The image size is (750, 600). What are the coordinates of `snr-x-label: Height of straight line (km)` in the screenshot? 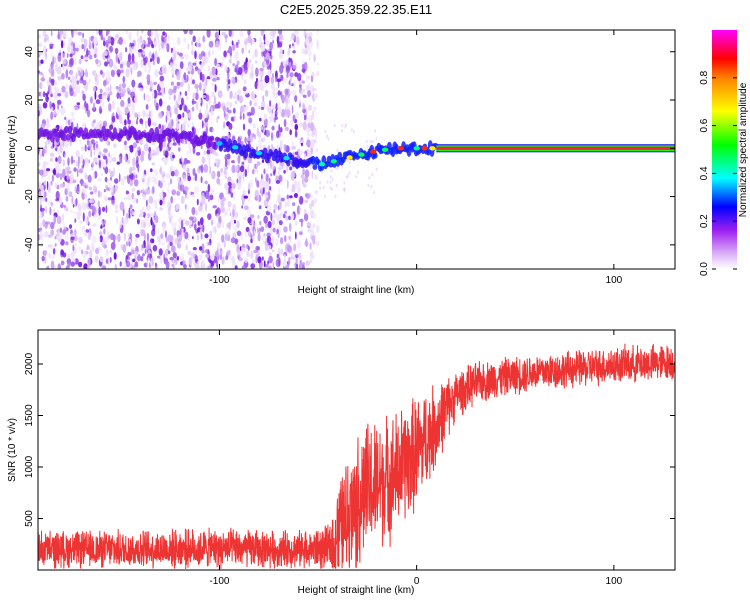 It's located at (356, 590).